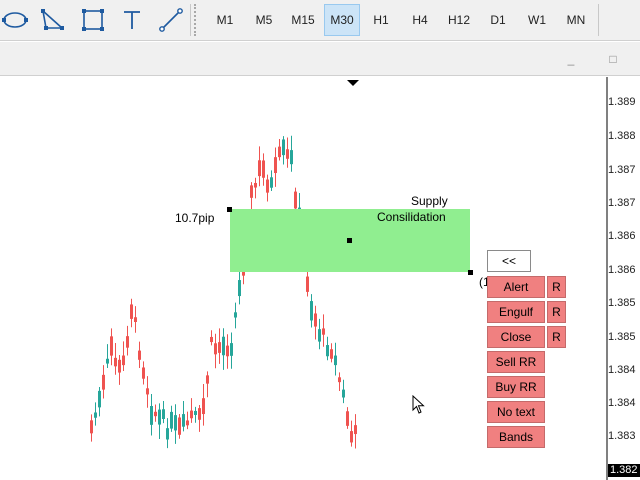 This screenshot has height=480, width=640. I want to click on collapse-panel-button: <<, so click(509, 261).